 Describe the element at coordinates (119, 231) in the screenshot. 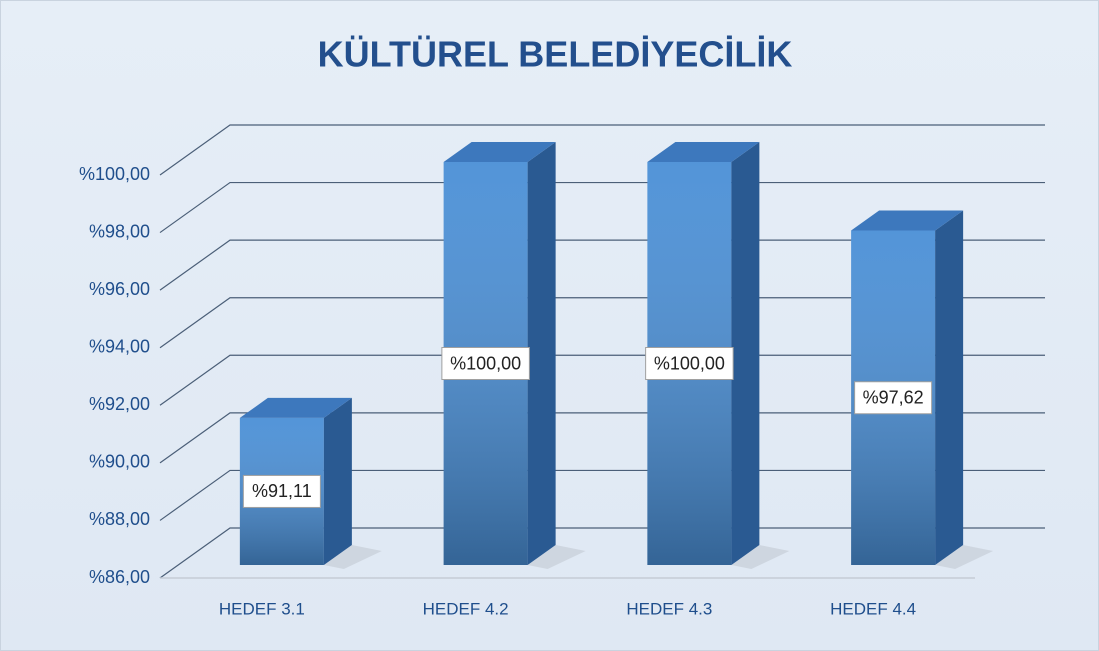

I see `y-tick-label: %98,00` at that location.